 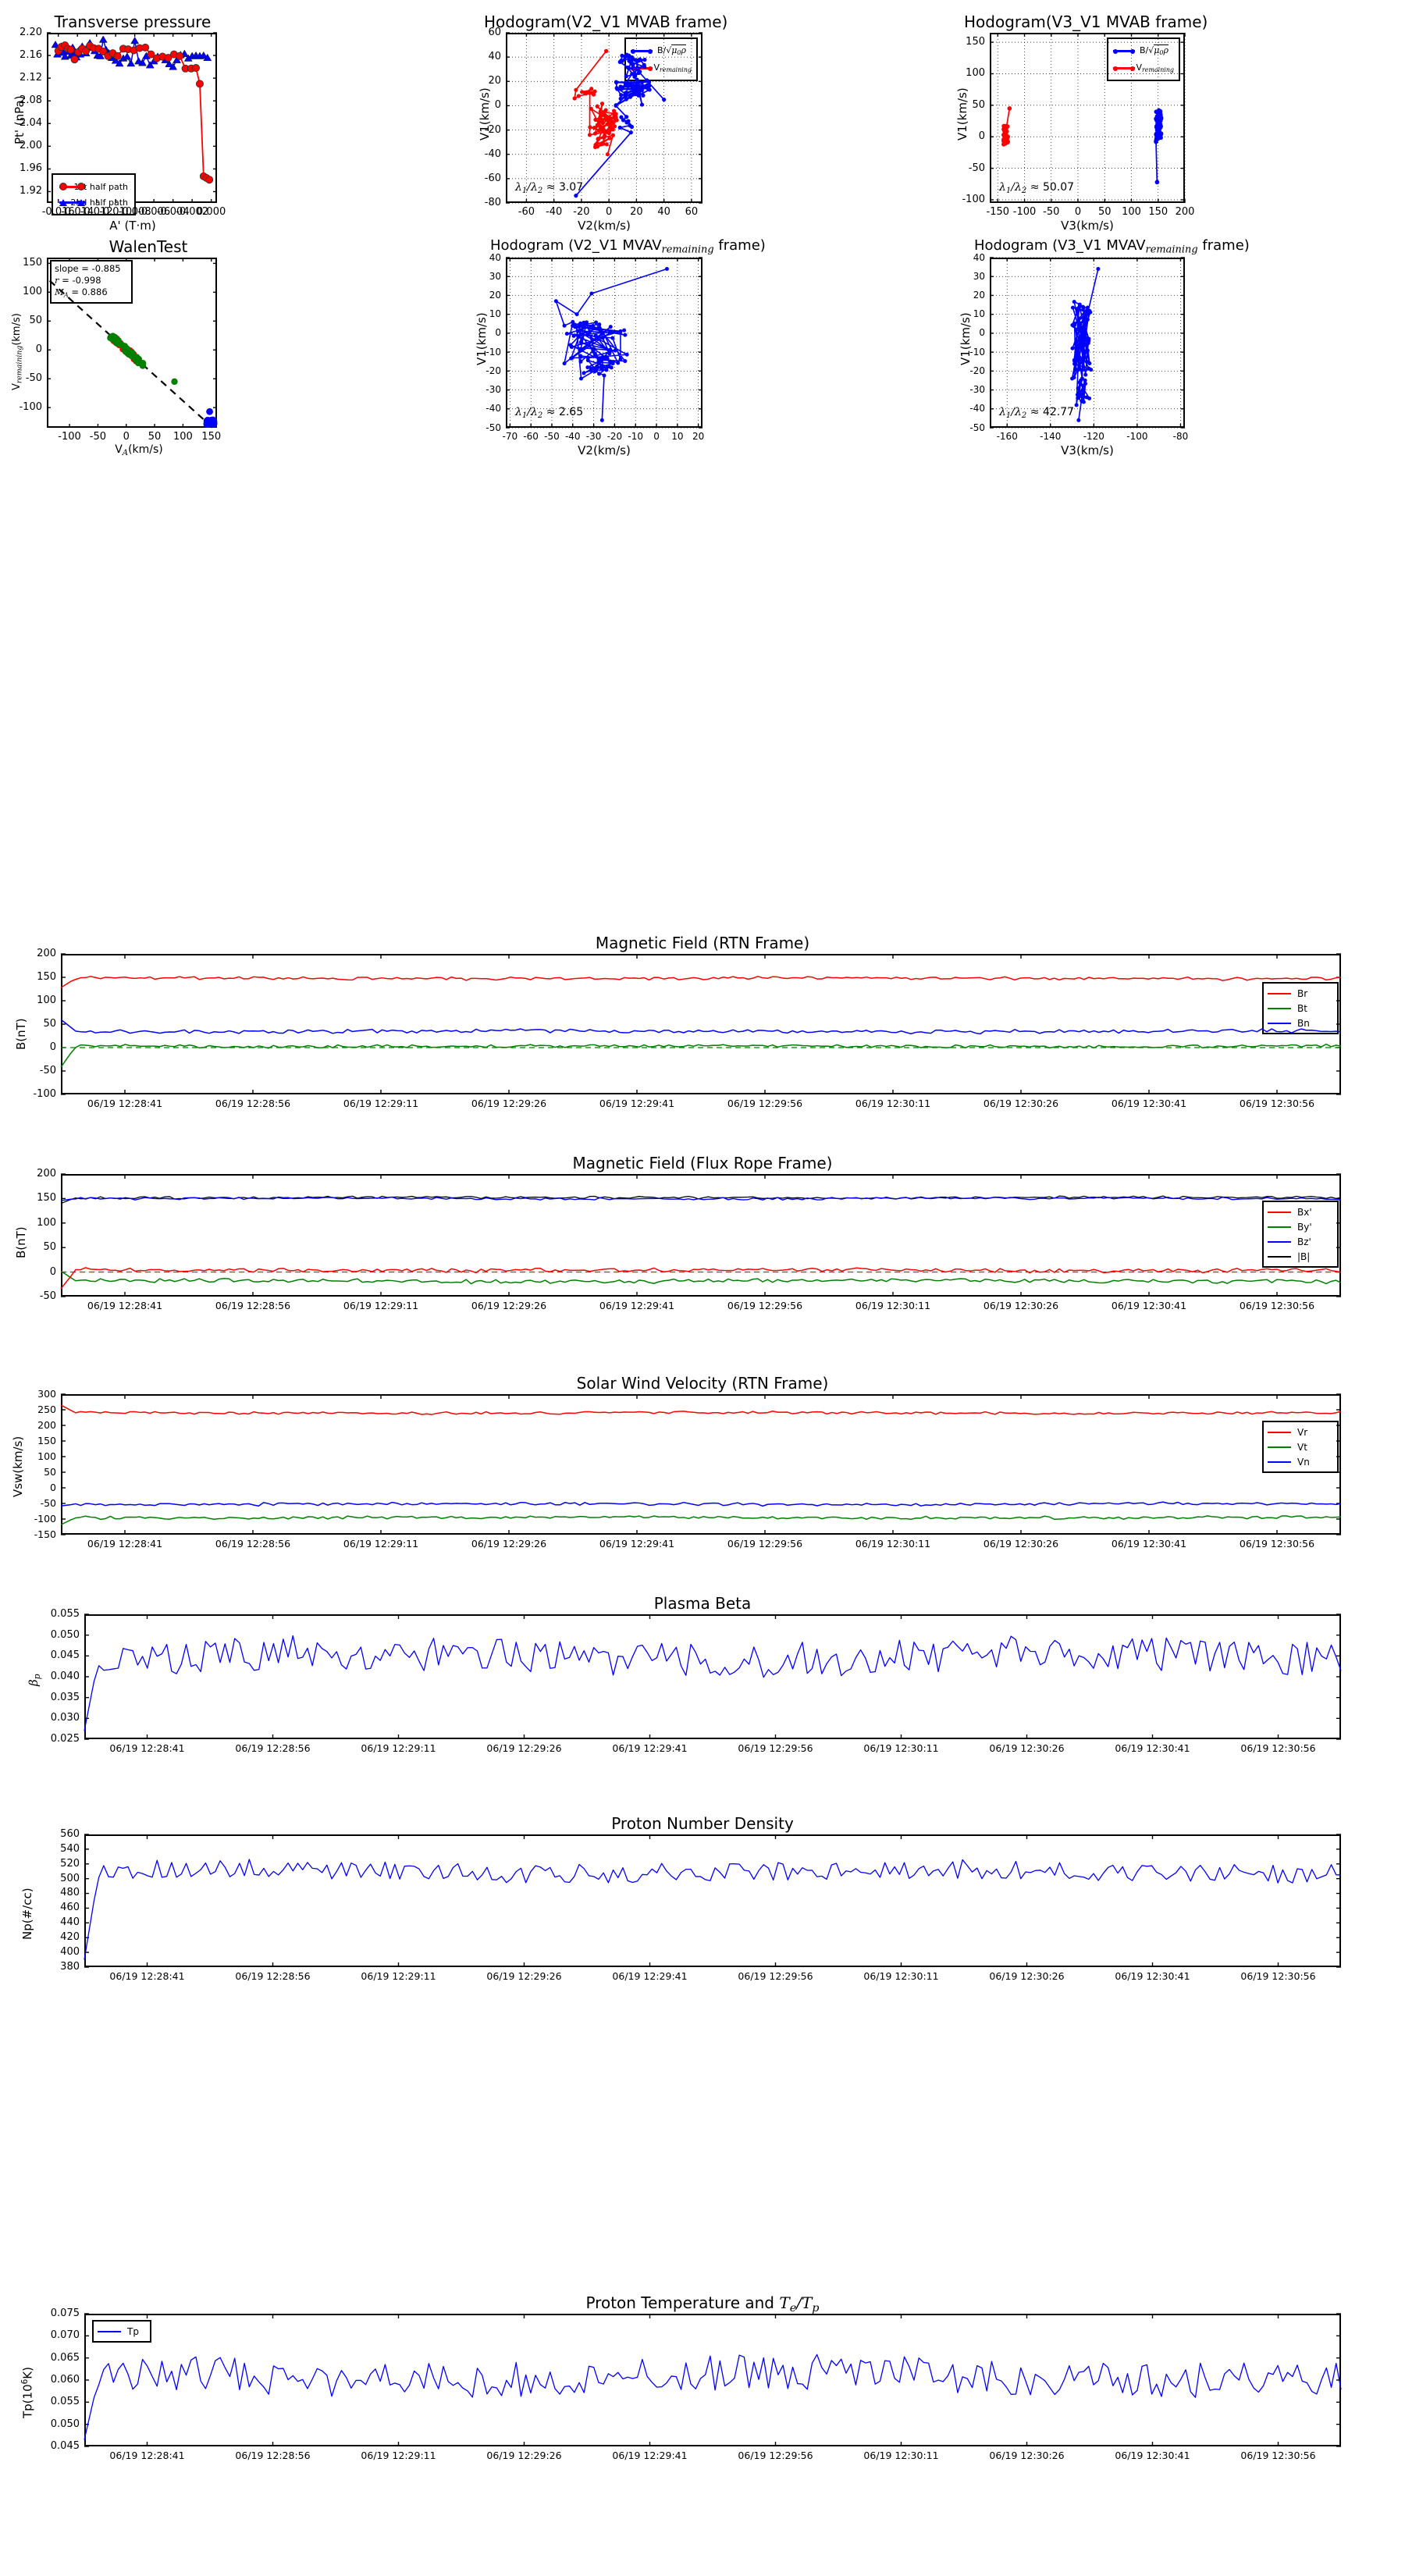 What do you see at coordinates (1052, 412) in the screenshot?
I see `annotation-value: ≈ 42.77` at bounding box center [1052, 412].